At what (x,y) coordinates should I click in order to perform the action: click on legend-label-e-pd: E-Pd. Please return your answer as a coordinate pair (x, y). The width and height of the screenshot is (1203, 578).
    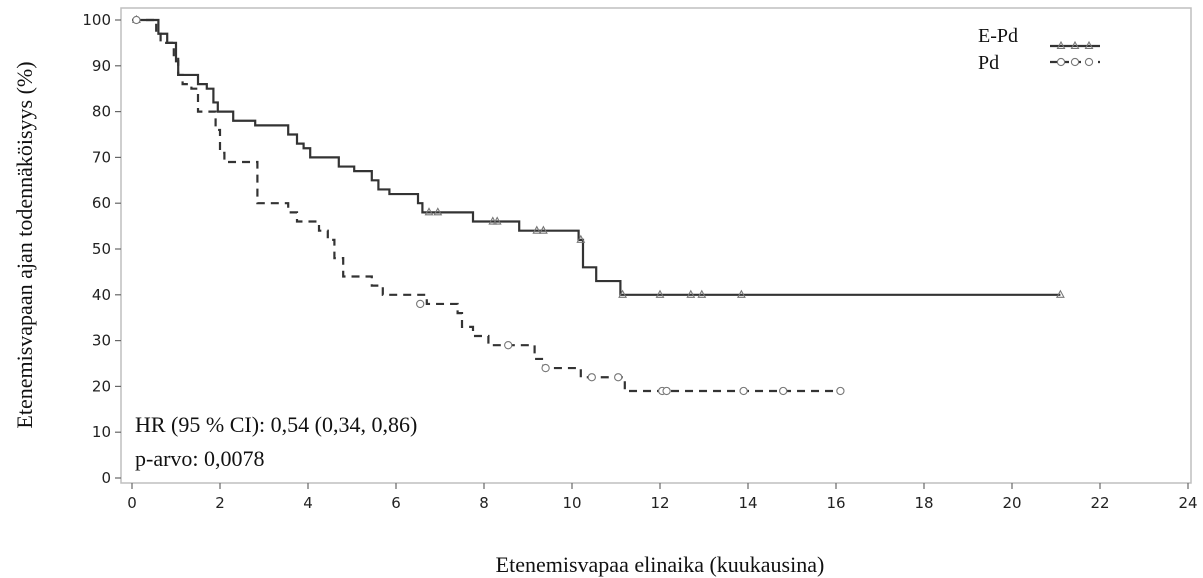
    Looking at the image, I should click on (998, 36).